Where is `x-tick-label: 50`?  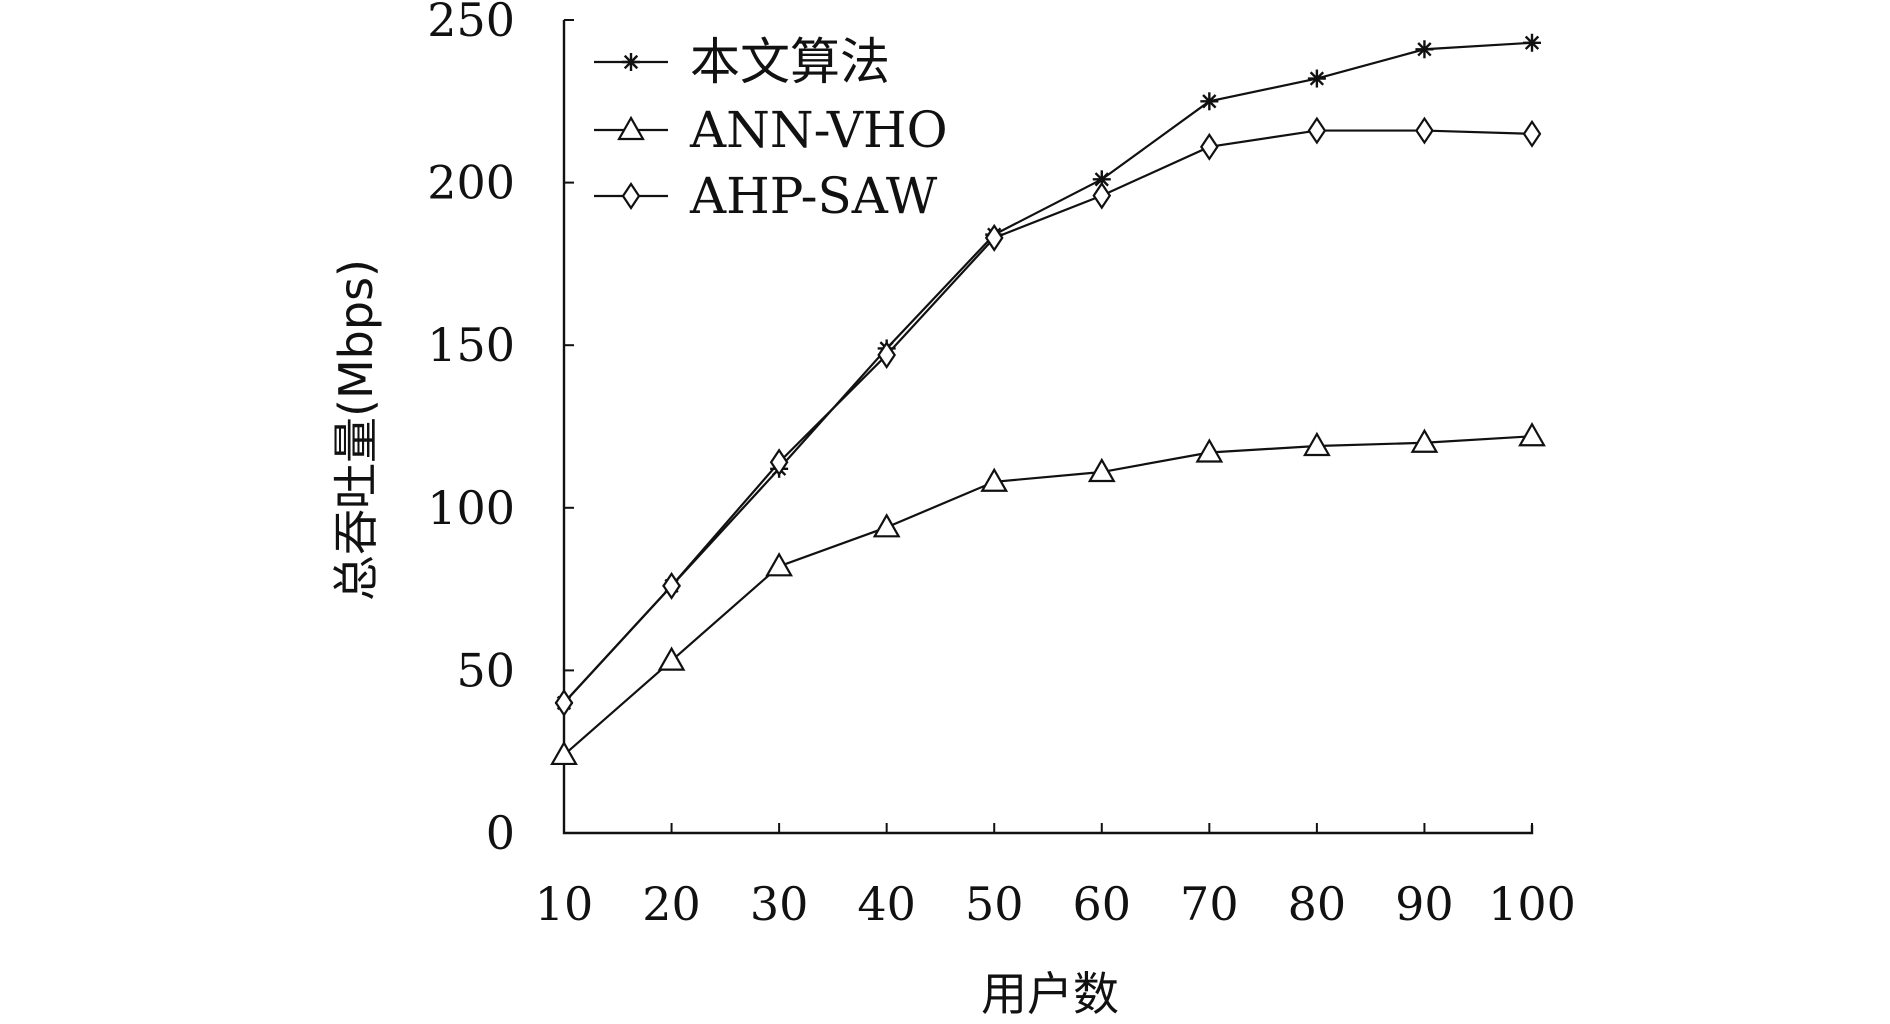
x-tick-label: 50 is located at coordinates (994, 904).